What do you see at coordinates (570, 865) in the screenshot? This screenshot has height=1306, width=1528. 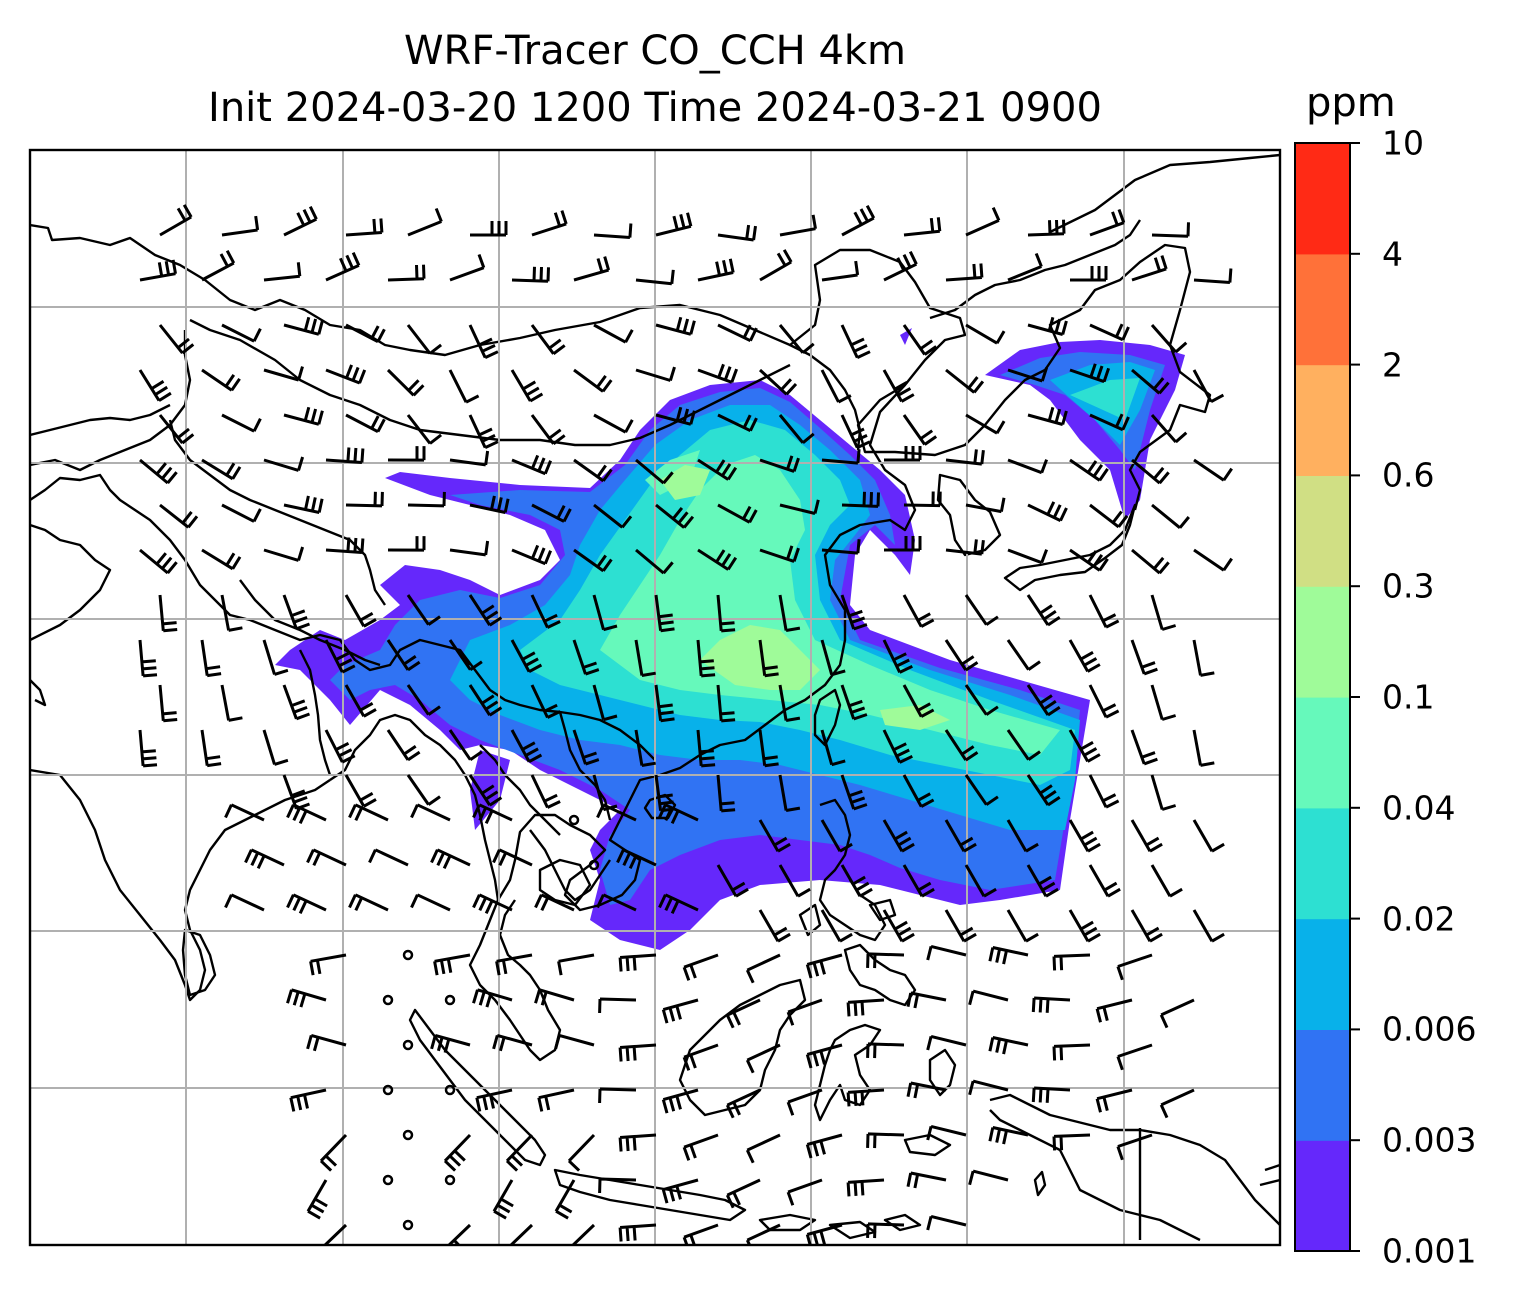 I see `coastline-indochina` at bounding box center [570, 865].